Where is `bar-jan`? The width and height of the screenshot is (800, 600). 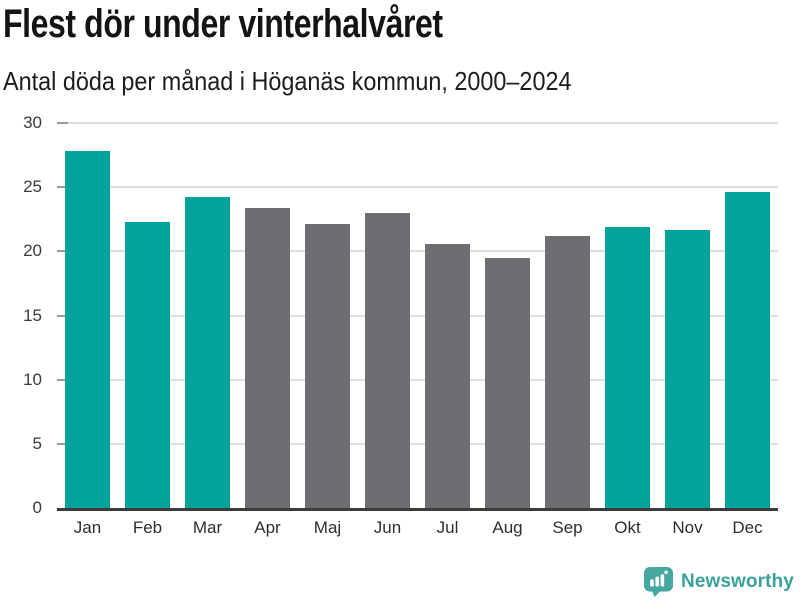 bar-jan is located at coordinates (87, 329).